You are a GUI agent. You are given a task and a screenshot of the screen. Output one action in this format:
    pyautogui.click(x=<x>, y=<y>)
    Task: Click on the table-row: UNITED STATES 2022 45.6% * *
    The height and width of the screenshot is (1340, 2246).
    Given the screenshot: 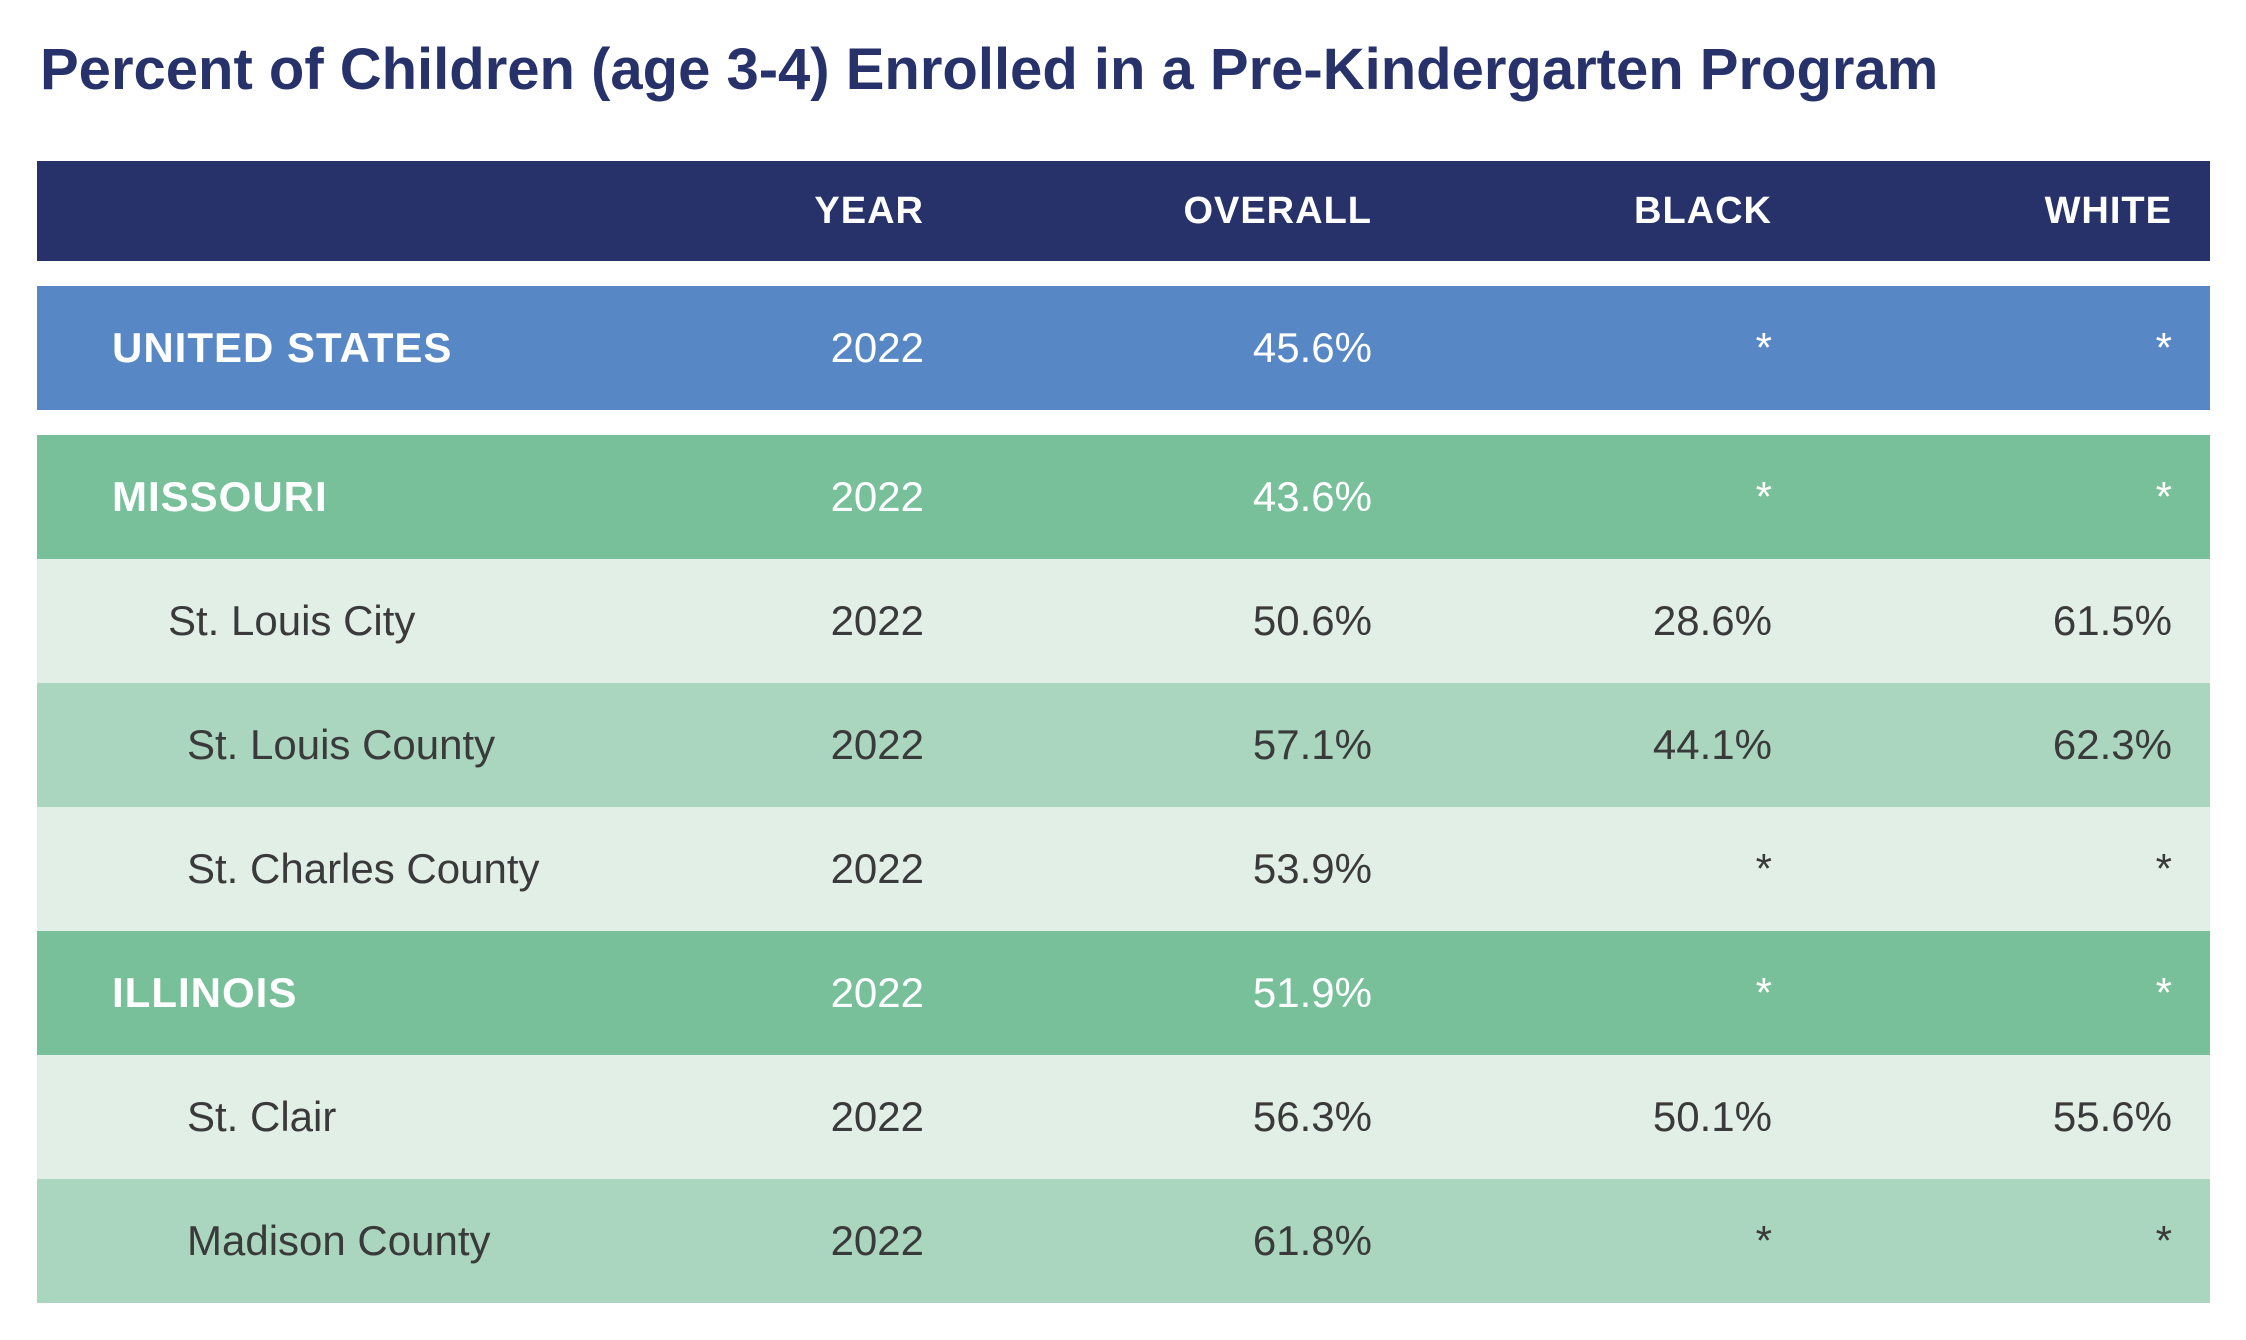 What is the action you would take?
    pyautogui.click(x=1123, y=348)
    